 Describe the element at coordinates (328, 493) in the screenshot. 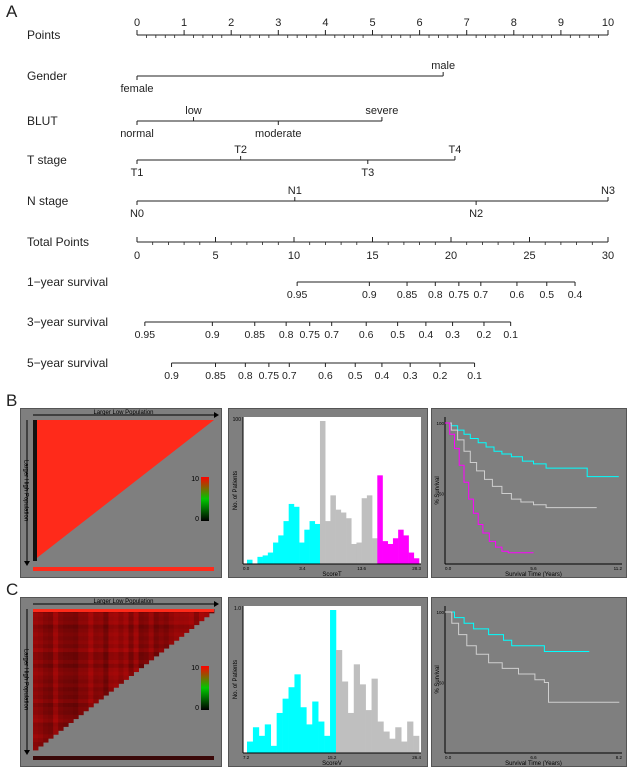

I see `panel-b-histogram: 100 No. of Patients 0.0 3.4 13.6 28.3 ScoreT` at that location.